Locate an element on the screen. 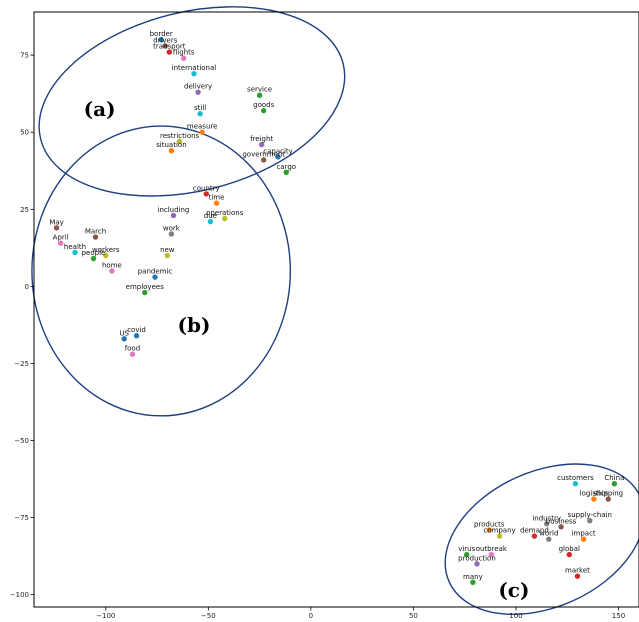 Image resolution: width=639 pixels, height=622 pixels. point-label: food is located at coordinates (132, 349).